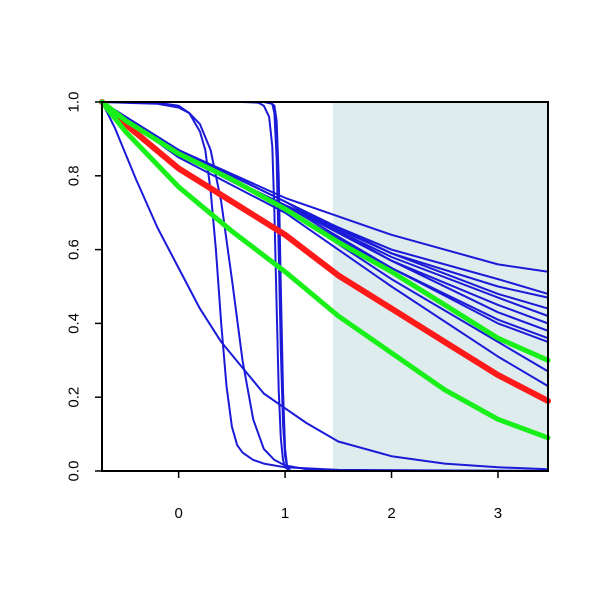 This screenshot has width=600, height=600. Describe the element at coordinates (178, 513) in the screenshot. I see `x-tick-label: 0` at that location.